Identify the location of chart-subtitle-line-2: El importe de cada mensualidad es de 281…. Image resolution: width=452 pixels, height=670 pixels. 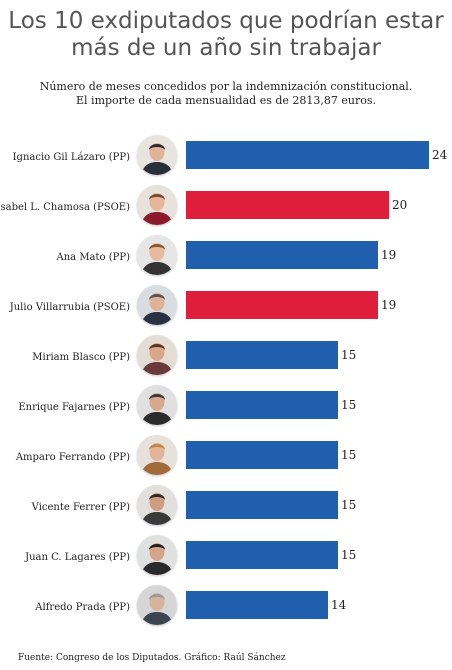
(226, 100).